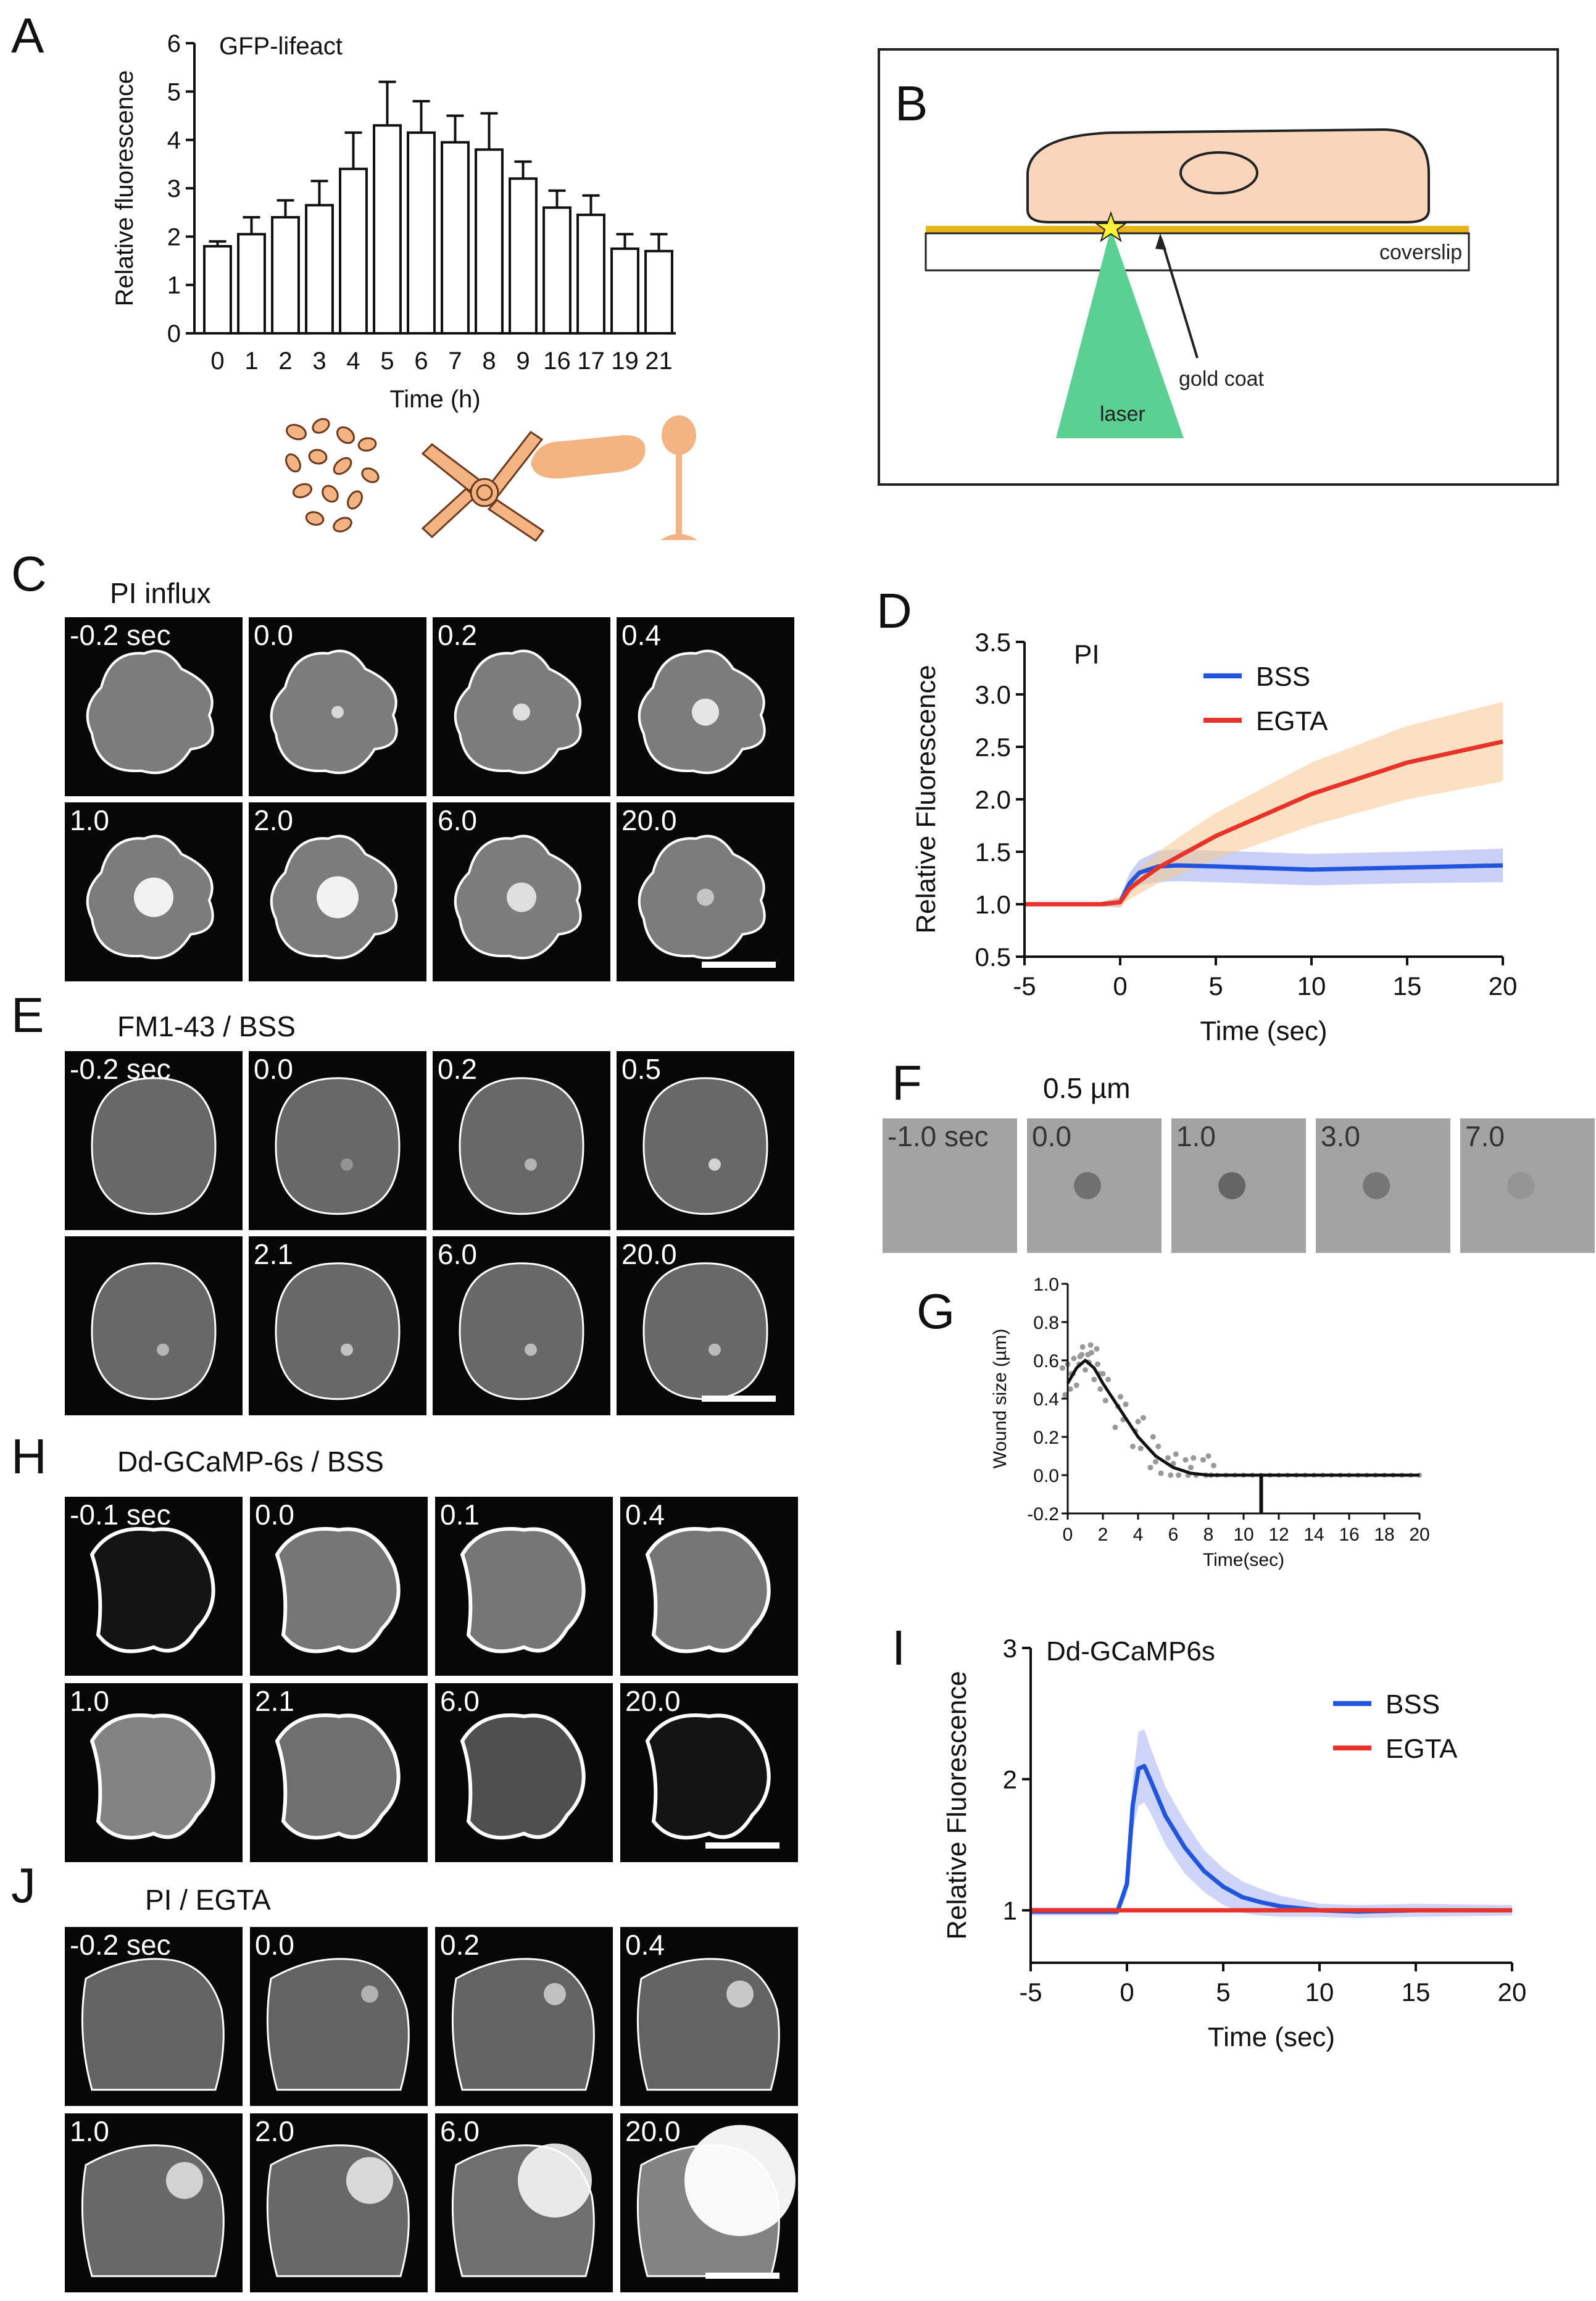 This screenshot has width=1596, height=2301. What do you see at coordinates (1208, 1535) in the screenshot?
I see `x-tick-label: 8` at bounding box center [1208, 1535].